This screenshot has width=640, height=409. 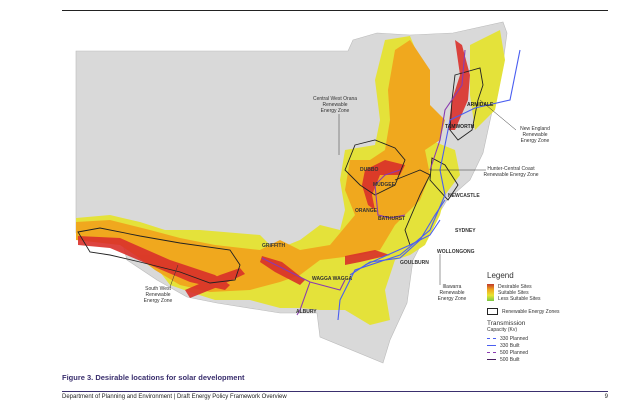 What do you see at coordinates (335, 391) in the screenshot?
I see `footer-rule` at bounding box center [335, 391].